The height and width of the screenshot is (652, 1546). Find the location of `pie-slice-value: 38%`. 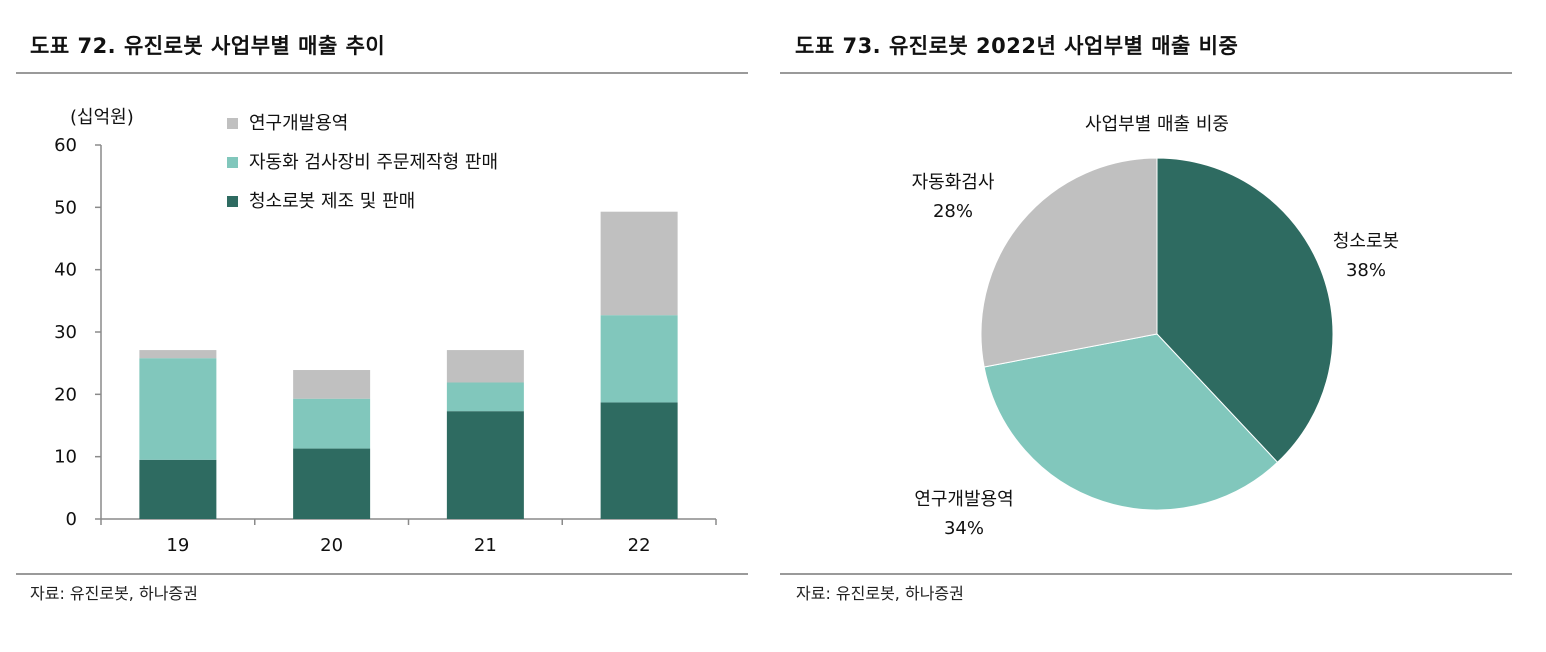

pie-slice-value: 38% is located at coordinates (1366, 270).